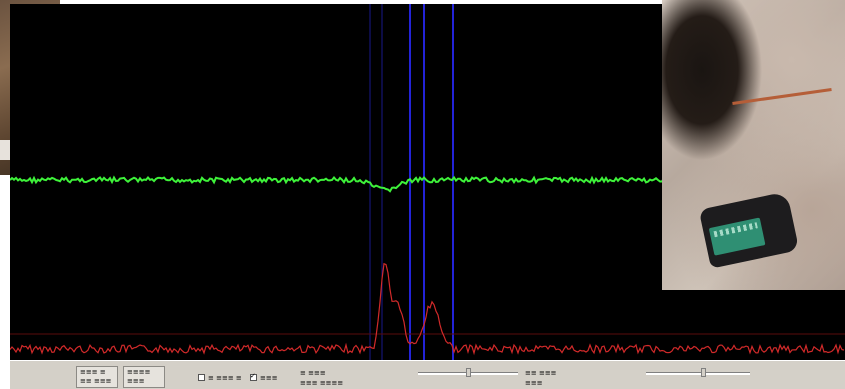  What do you see at coordinates (737, 236) in the screenshot?
I see `sensor-circuit-board` at bounding box center [737, 236].